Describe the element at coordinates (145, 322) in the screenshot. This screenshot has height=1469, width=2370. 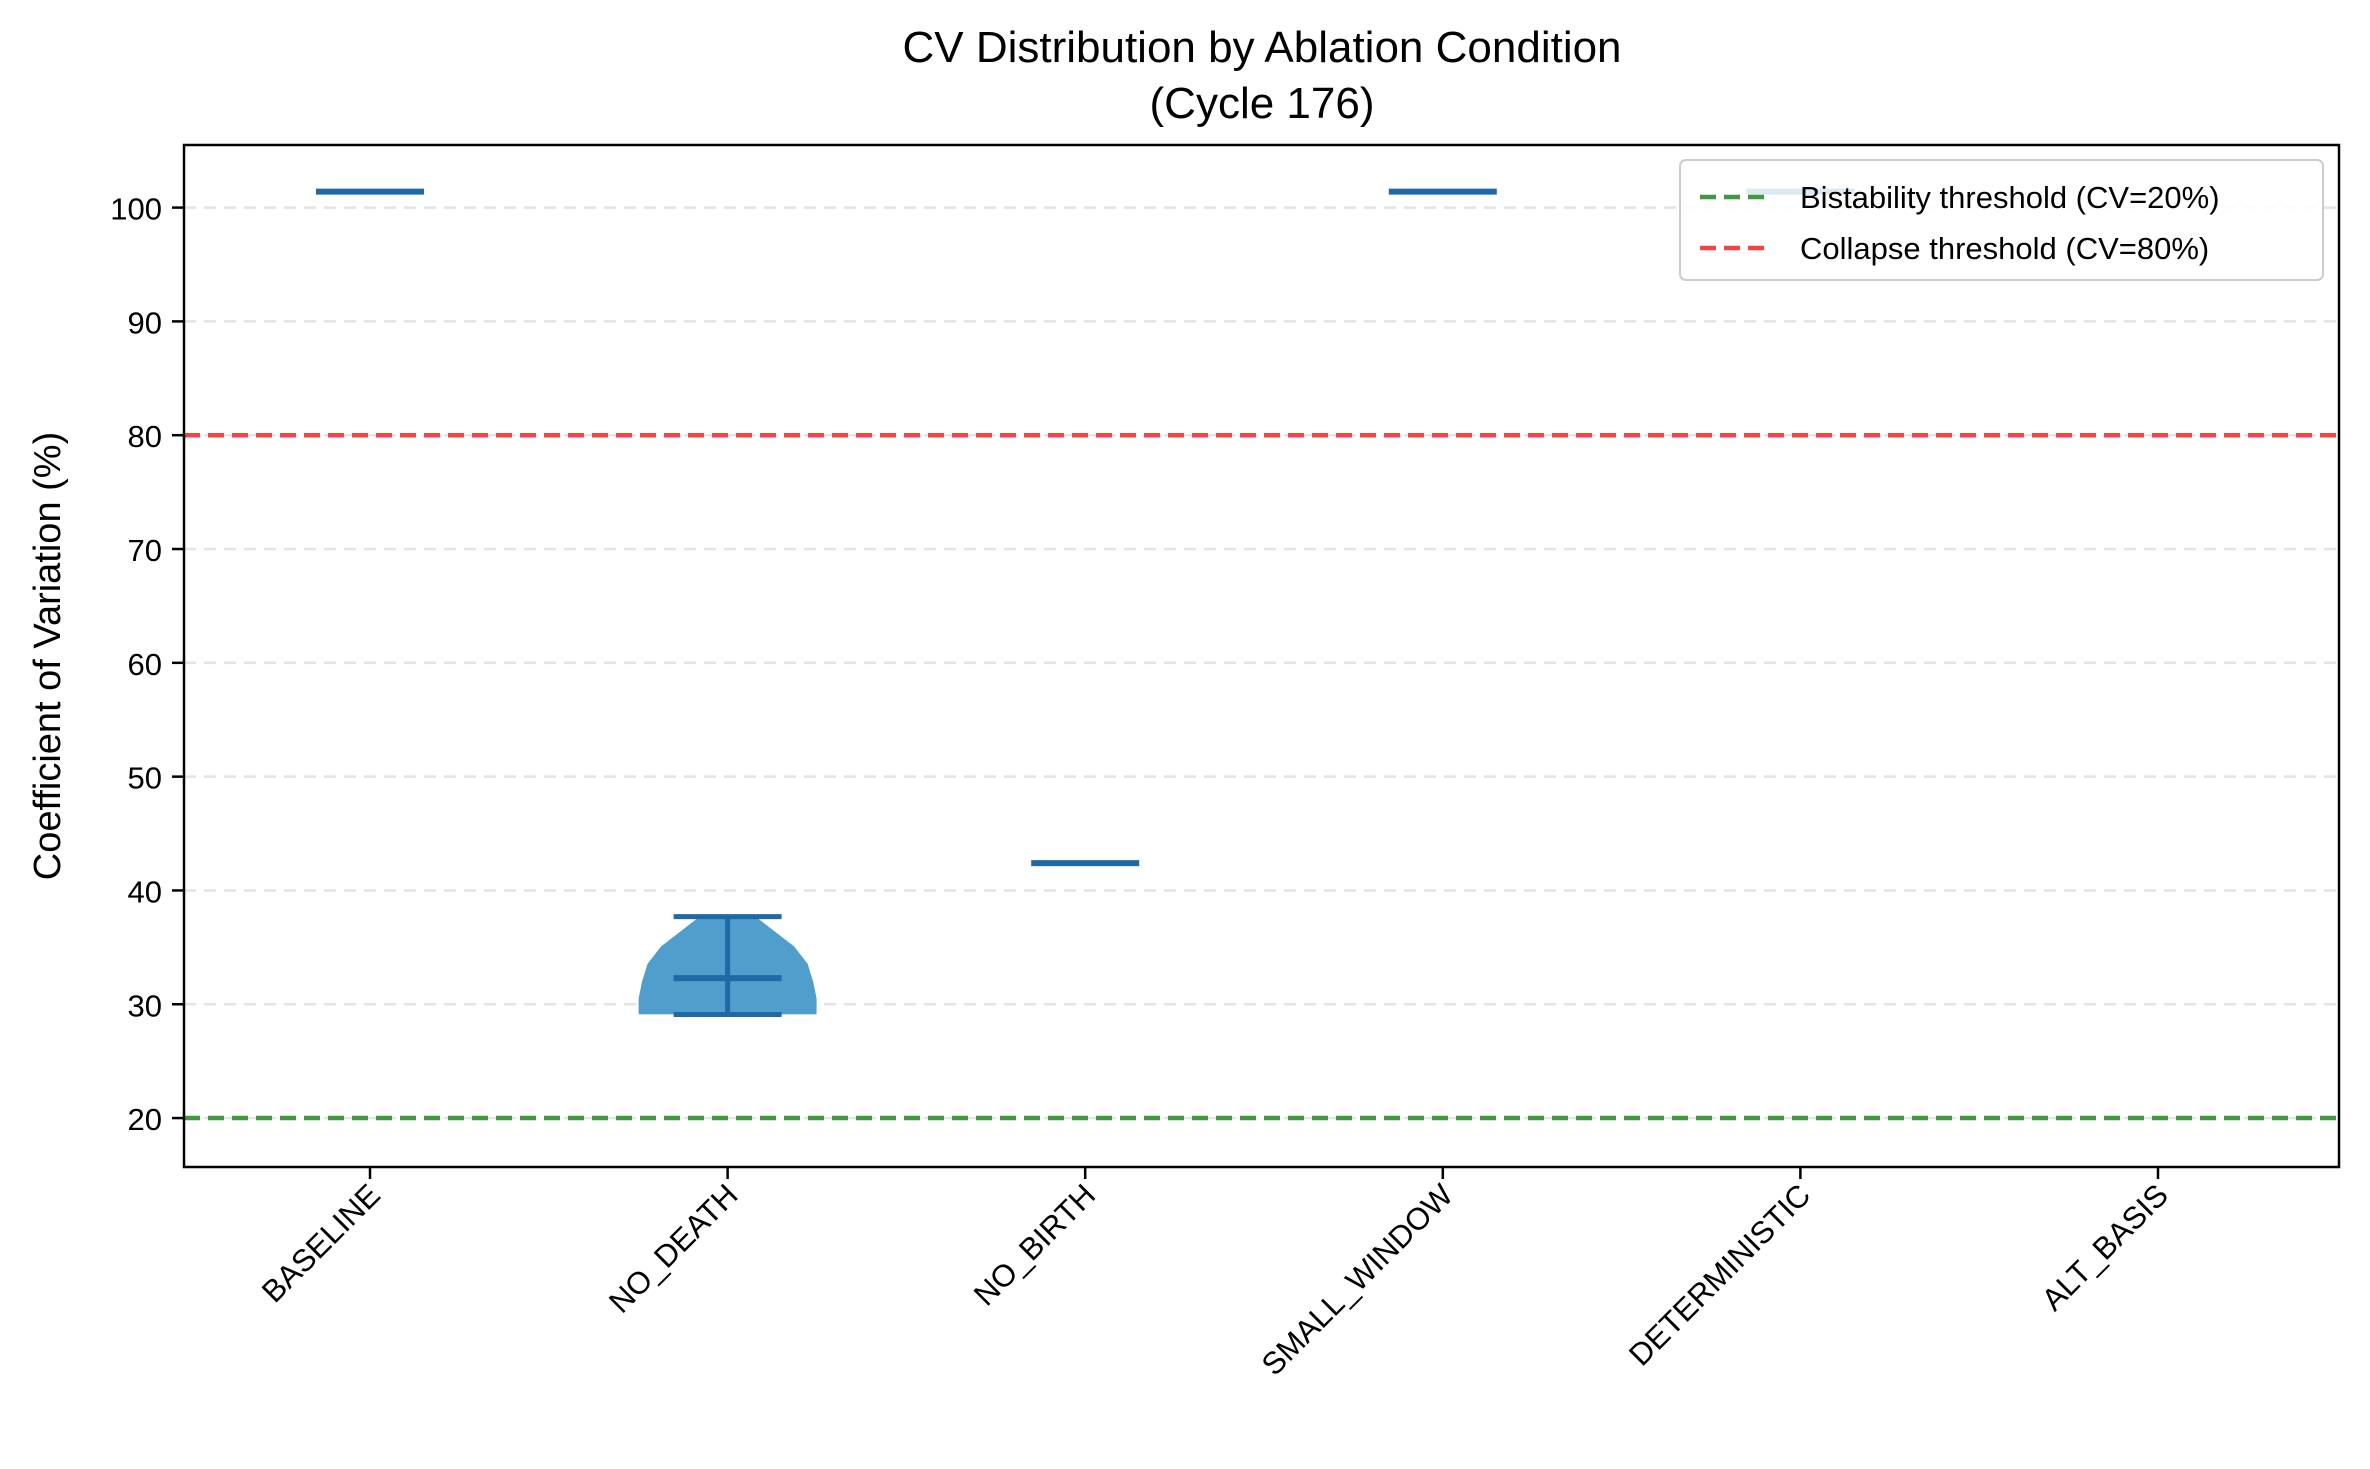
I see `y-tick-label: 90` at that location.